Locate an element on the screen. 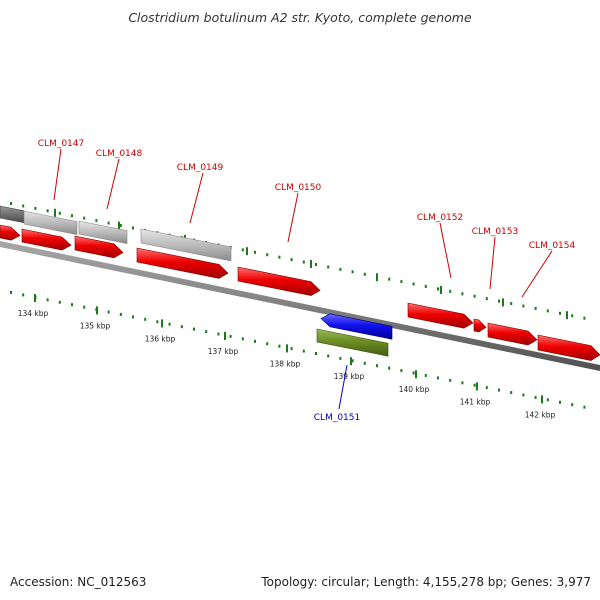  kbp-tick-label: 142 kbp is located at coordinates (540, 414).